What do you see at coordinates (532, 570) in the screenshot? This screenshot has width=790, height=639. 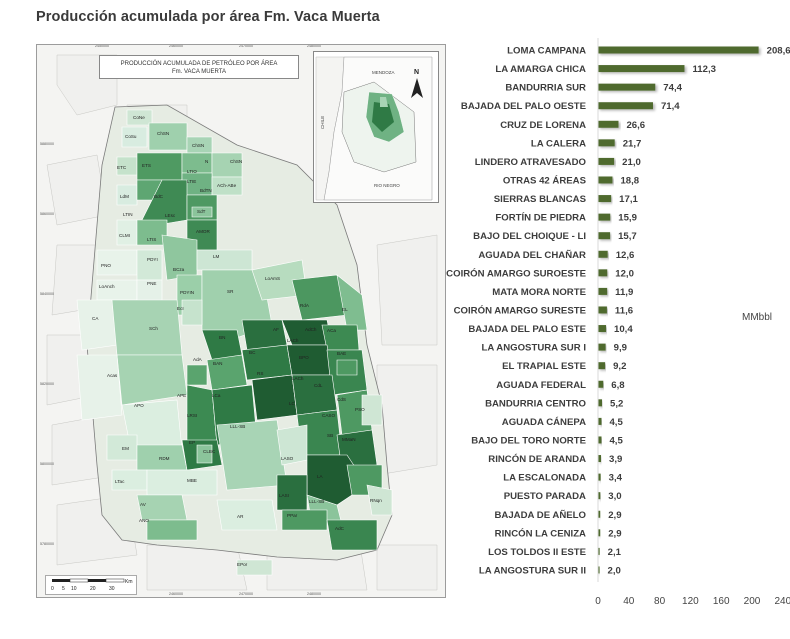 I see `category-label: LA ANGOSTURA SUR II` at bounding box center [532, 570].